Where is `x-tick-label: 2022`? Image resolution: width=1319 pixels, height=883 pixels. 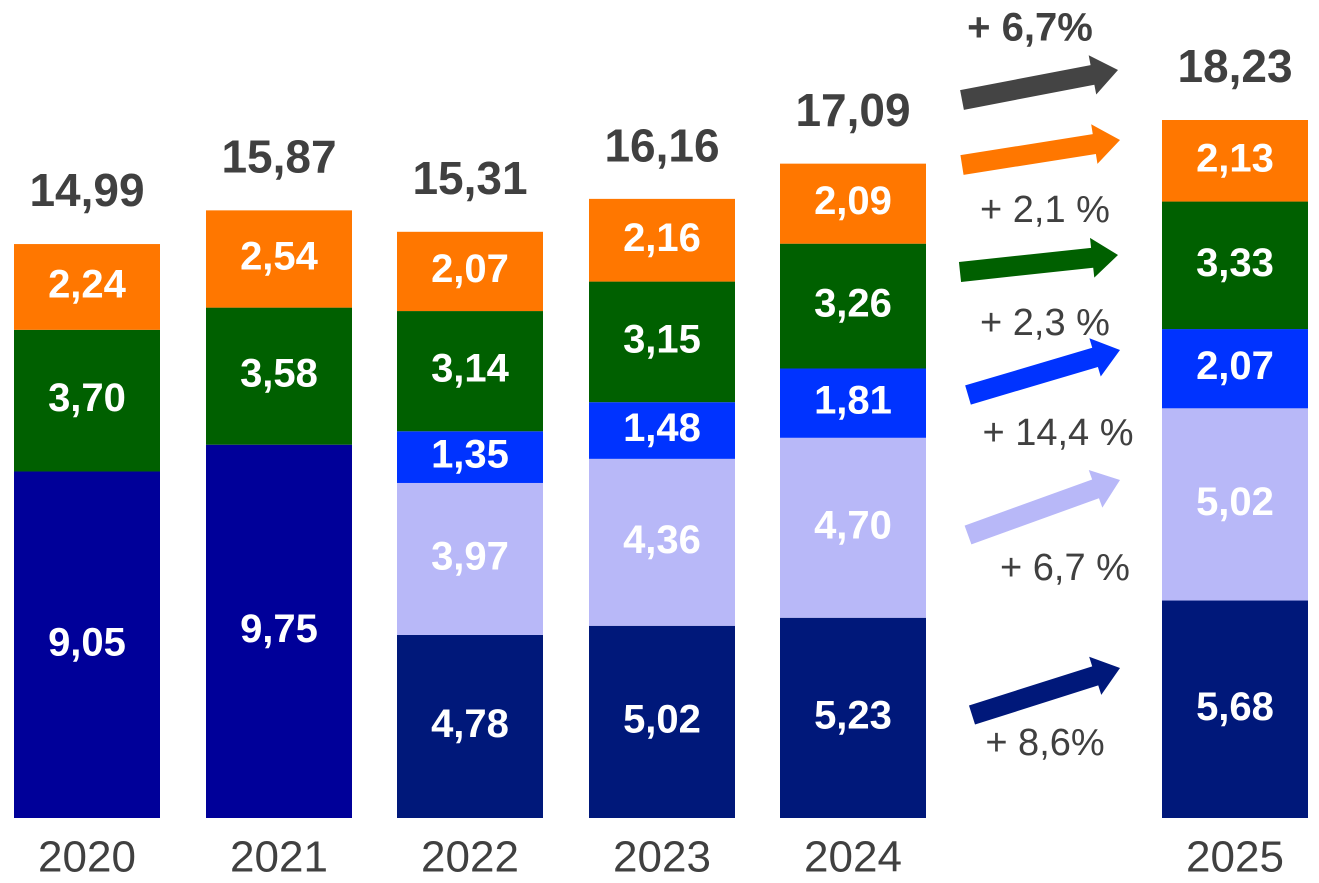 x-tick-label: 2022 is located at coordinates (470, 857).